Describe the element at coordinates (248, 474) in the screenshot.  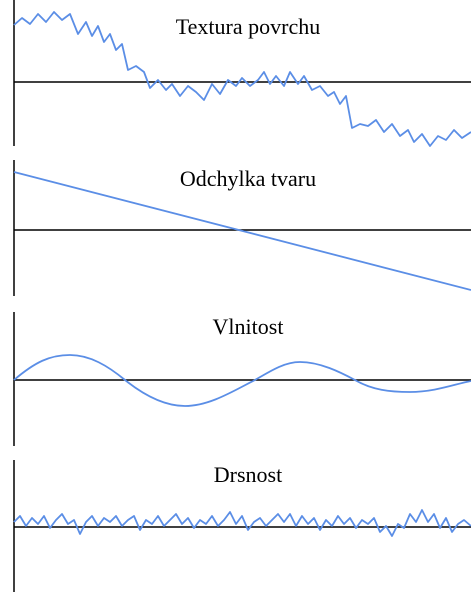
I see `panel-title: Drsnost` at that location.